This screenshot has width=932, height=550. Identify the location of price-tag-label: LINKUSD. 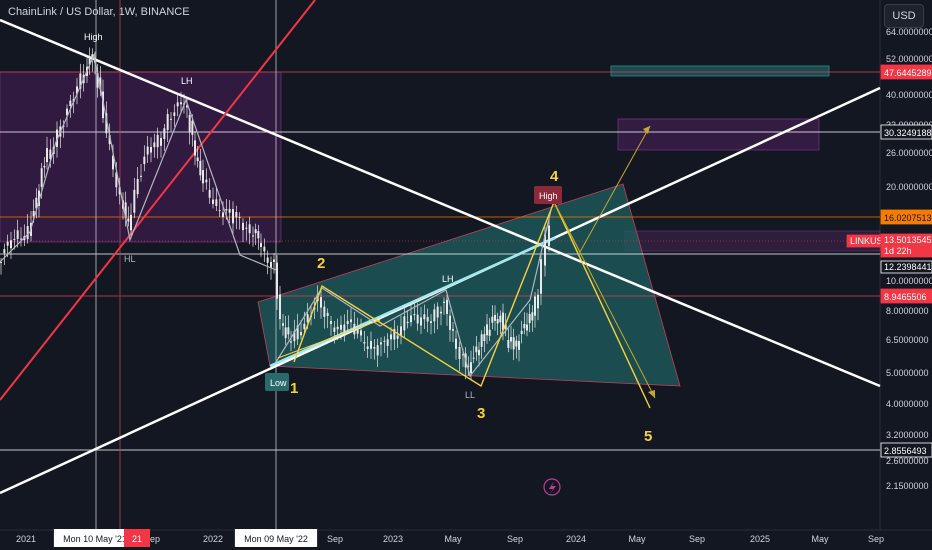
(870, 241).